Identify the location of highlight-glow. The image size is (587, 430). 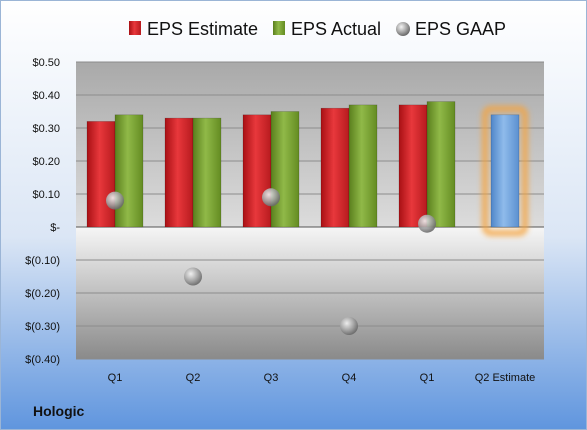
(505, 170).